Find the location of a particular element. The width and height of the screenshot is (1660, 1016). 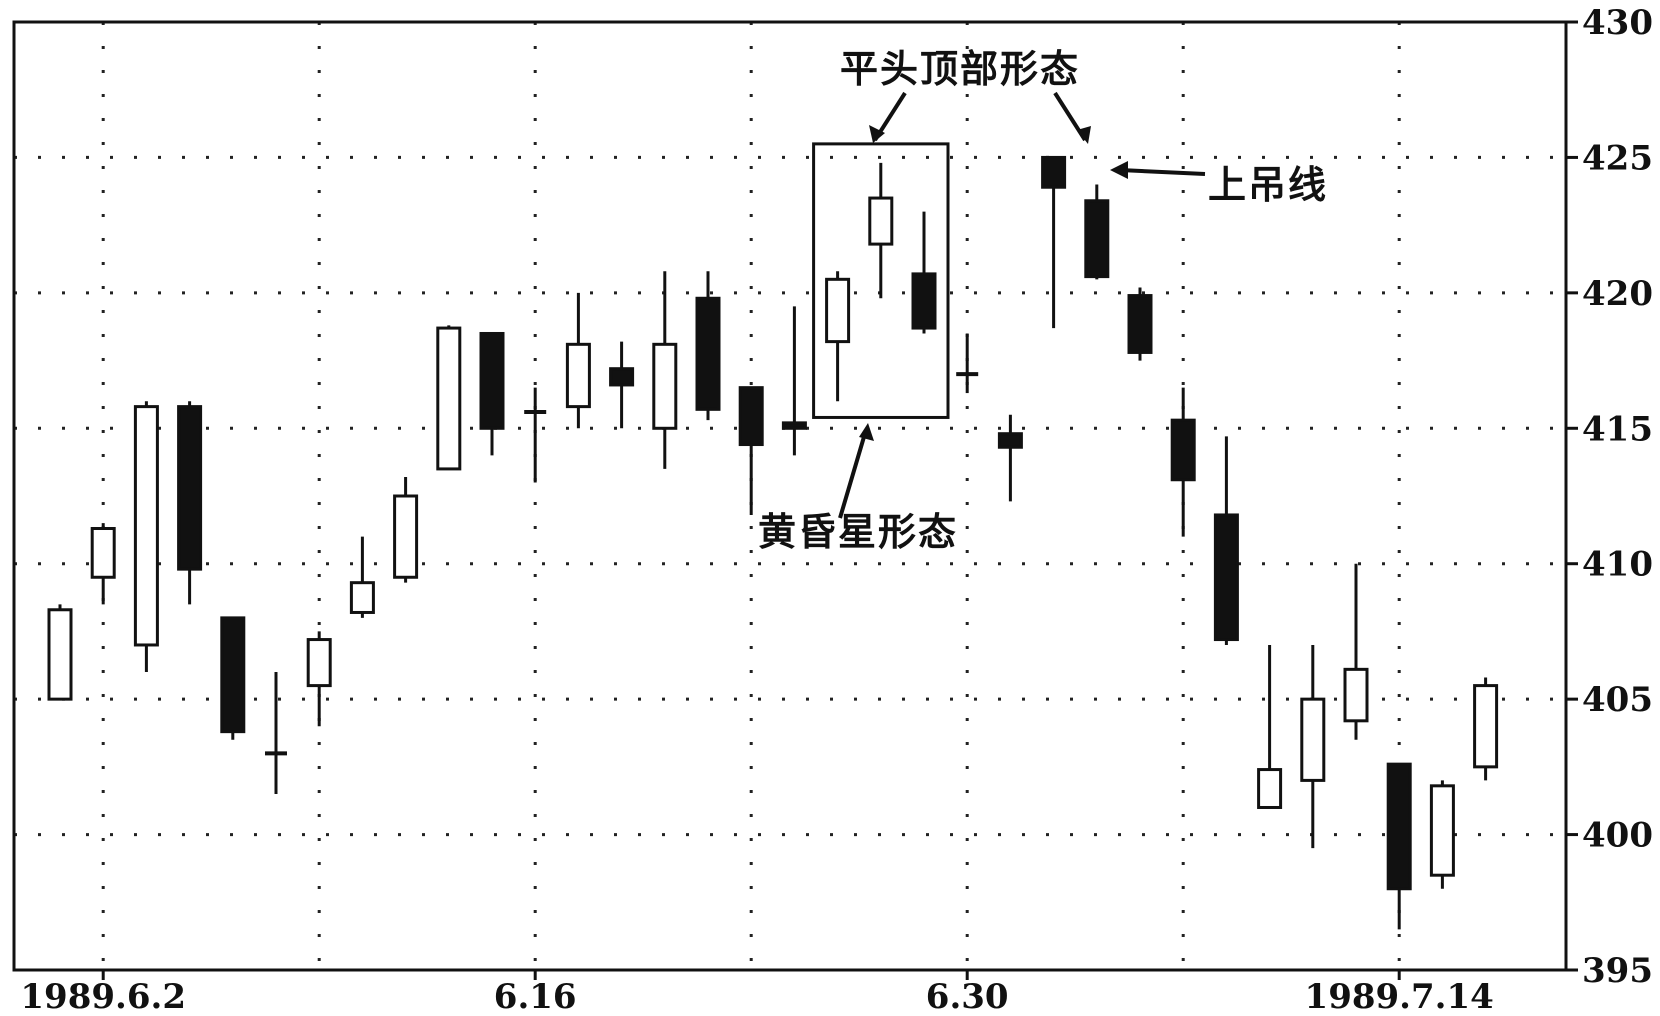

flat-top-arrowhead-right is located at coordinates (1084, 135).